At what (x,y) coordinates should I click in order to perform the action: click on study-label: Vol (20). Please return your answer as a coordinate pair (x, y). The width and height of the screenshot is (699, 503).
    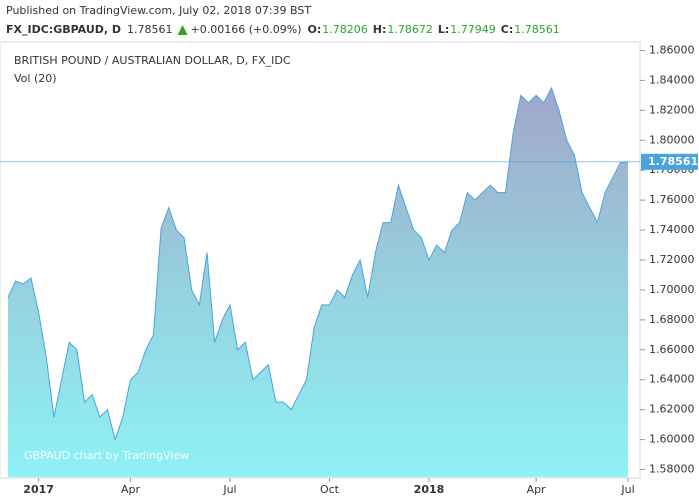
    Looking at the image, I should click on (35, 78).